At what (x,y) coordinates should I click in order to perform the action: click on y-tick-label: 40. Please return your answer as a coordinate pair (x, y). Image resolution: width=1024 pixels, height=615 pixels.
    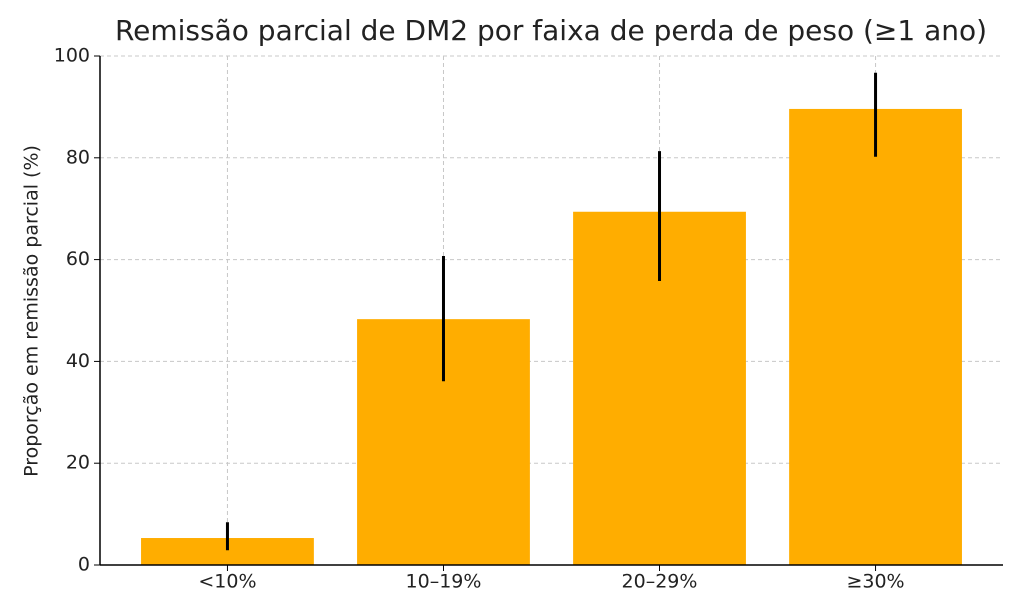
    Looking at the image, I should click on (78, 361).